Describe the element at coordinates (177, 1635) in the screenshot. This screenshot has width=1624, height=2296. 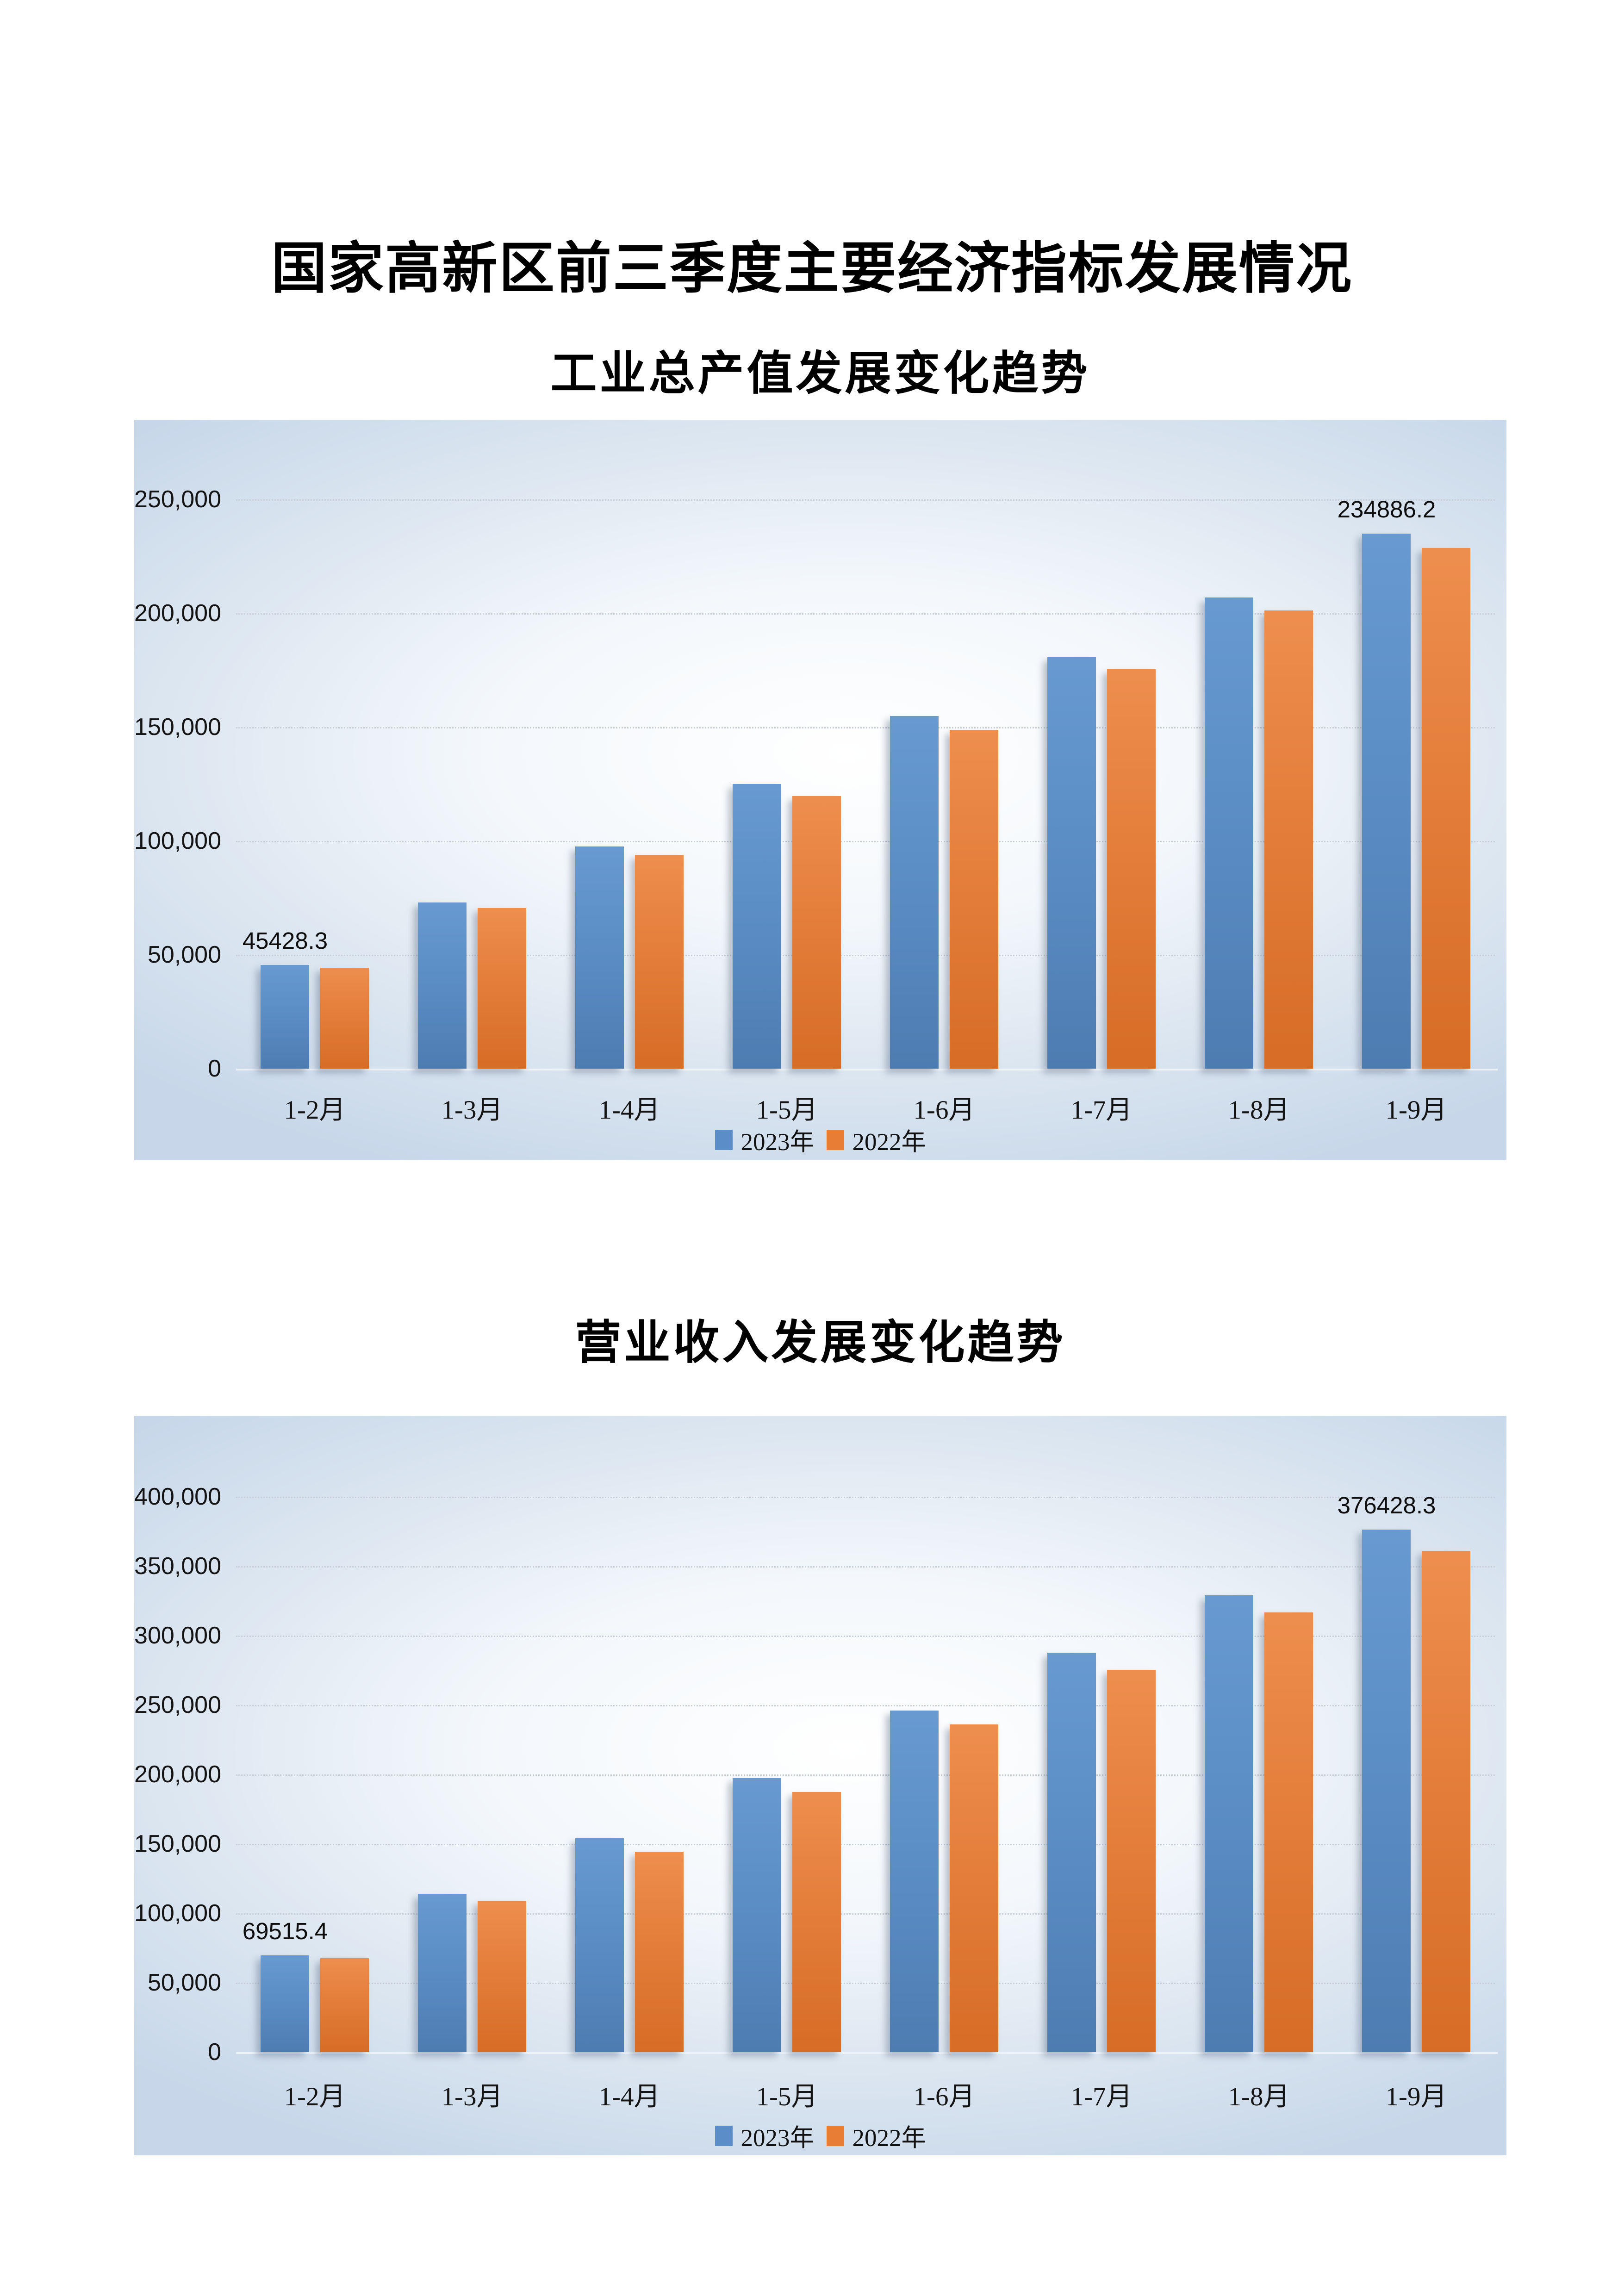
I see `y-axis-tick-label: 300,000` at that location.